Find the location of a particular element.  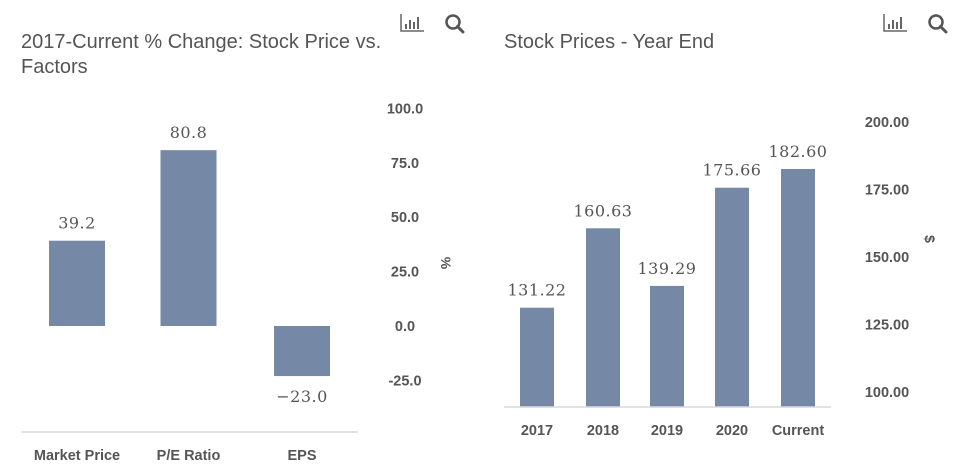

x-tick-label: P/E Ratio is located at coordinates (189, 456).